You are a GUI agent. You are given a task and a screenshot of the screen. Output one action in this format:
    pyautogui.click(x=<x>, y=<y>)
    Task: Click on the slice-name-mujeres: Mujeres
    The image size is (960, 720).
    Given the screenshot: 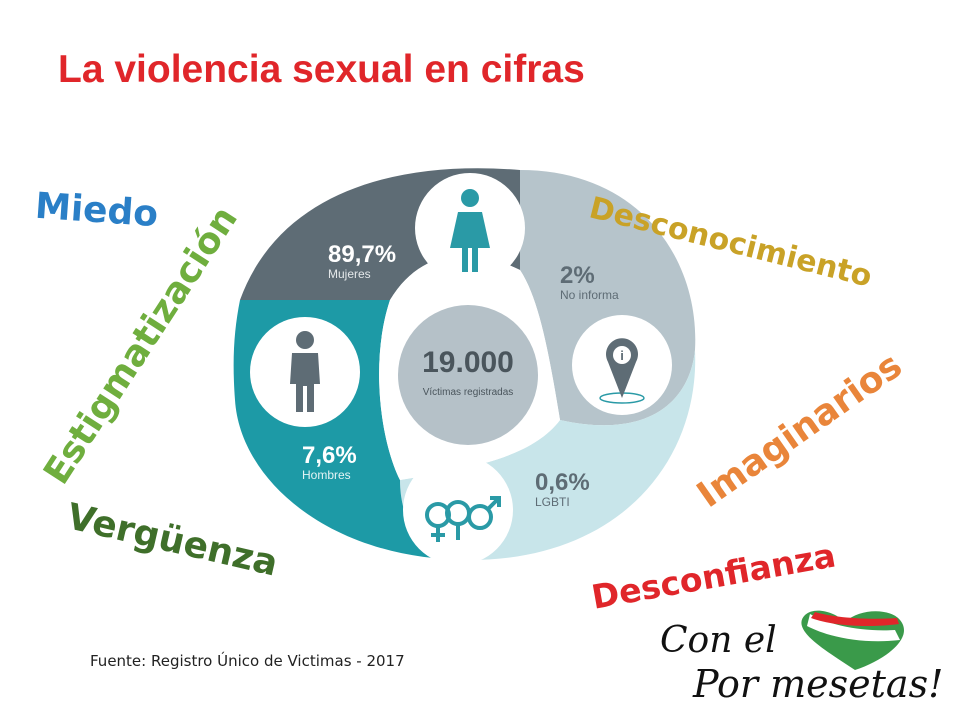 What is the action you would take?
    pyautogui.click(x=349, y=274)
    